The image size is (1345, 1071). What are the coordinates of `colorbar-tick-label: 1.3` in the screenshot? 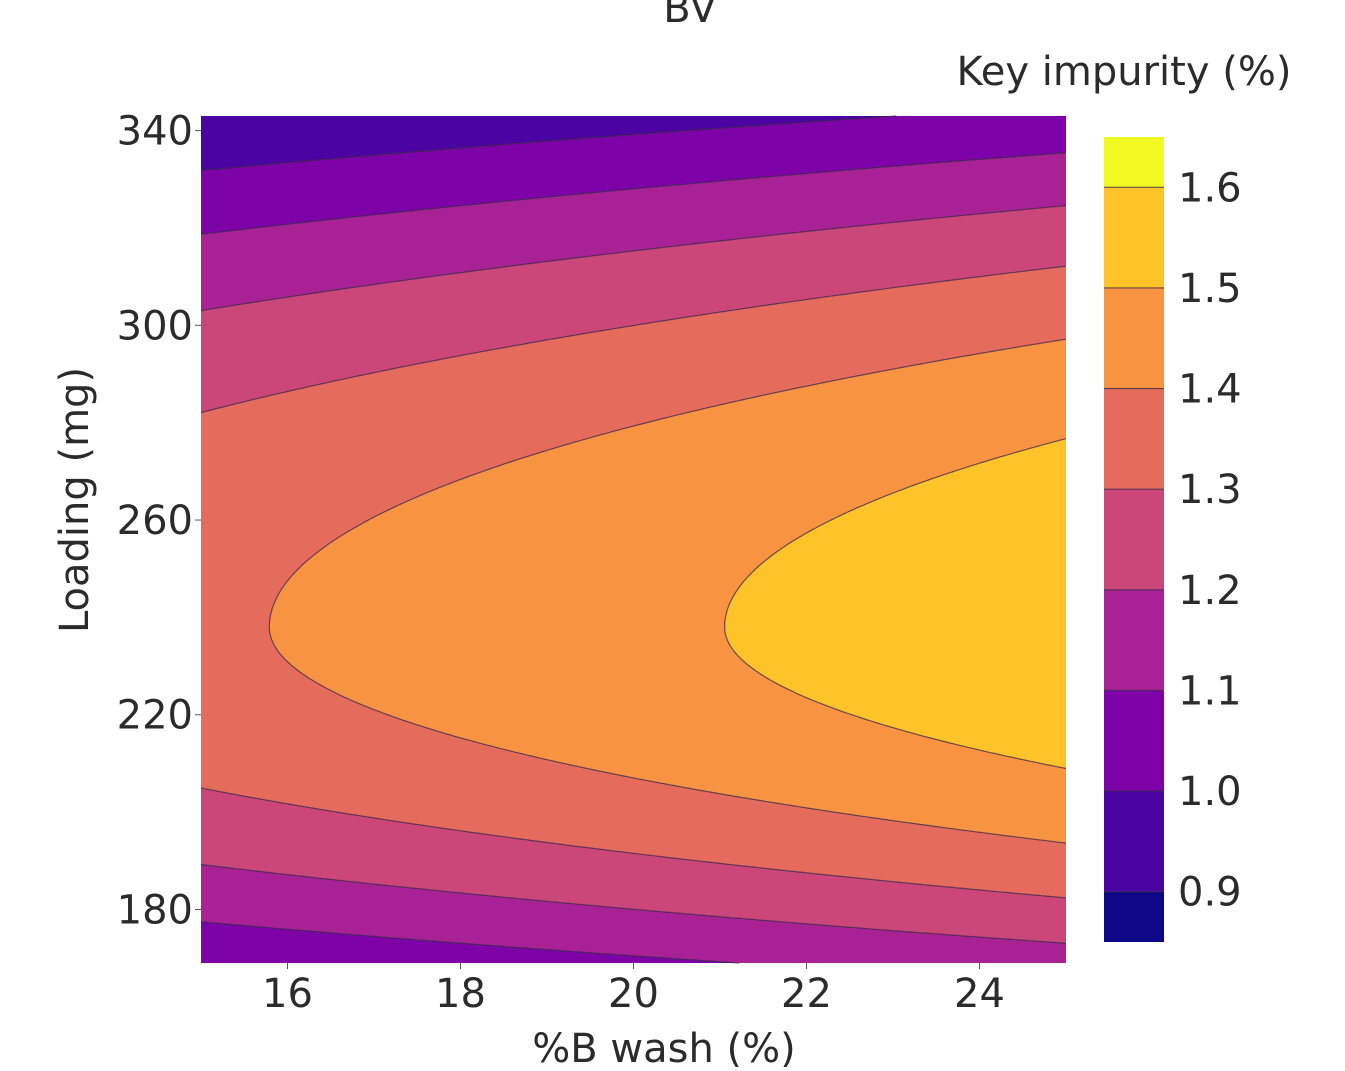 It's located at (1210, 490).